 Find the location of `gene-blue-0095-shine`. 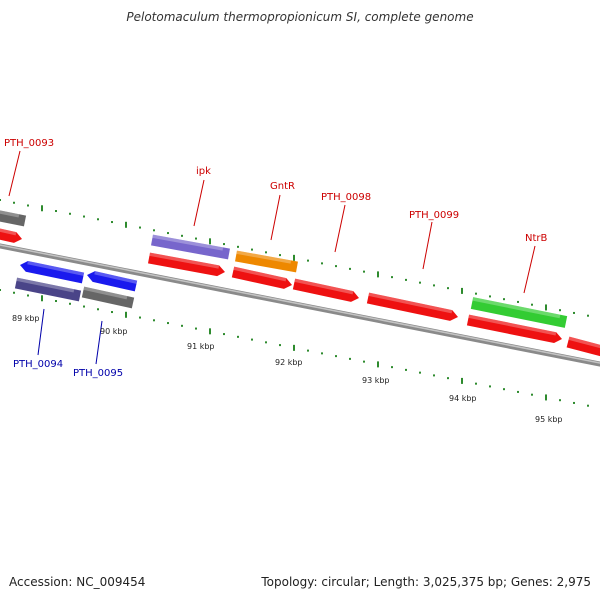

gene-blue-0095-shine is located at coordinates (116, 277).